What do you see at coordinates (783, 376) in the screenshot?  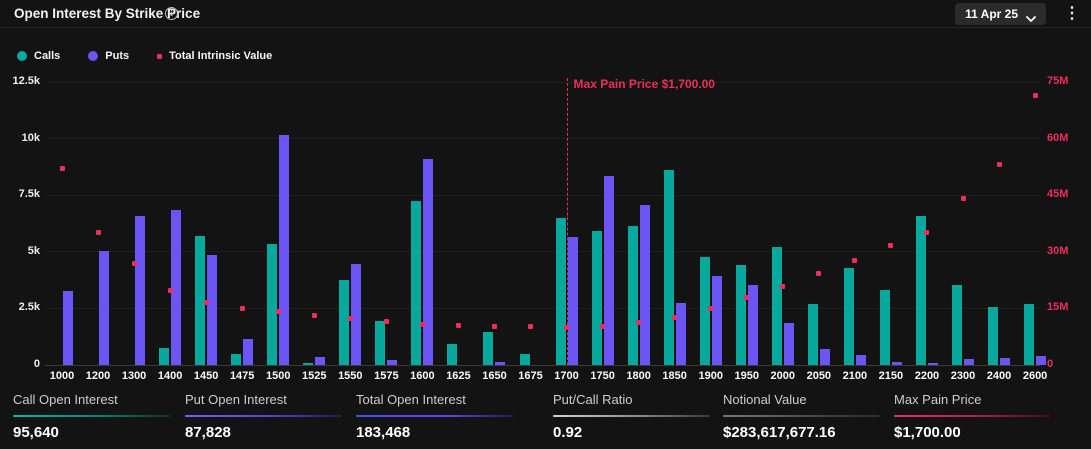 I see `x-axis-tick-2000: 2000` at bounding box center [783, 376].